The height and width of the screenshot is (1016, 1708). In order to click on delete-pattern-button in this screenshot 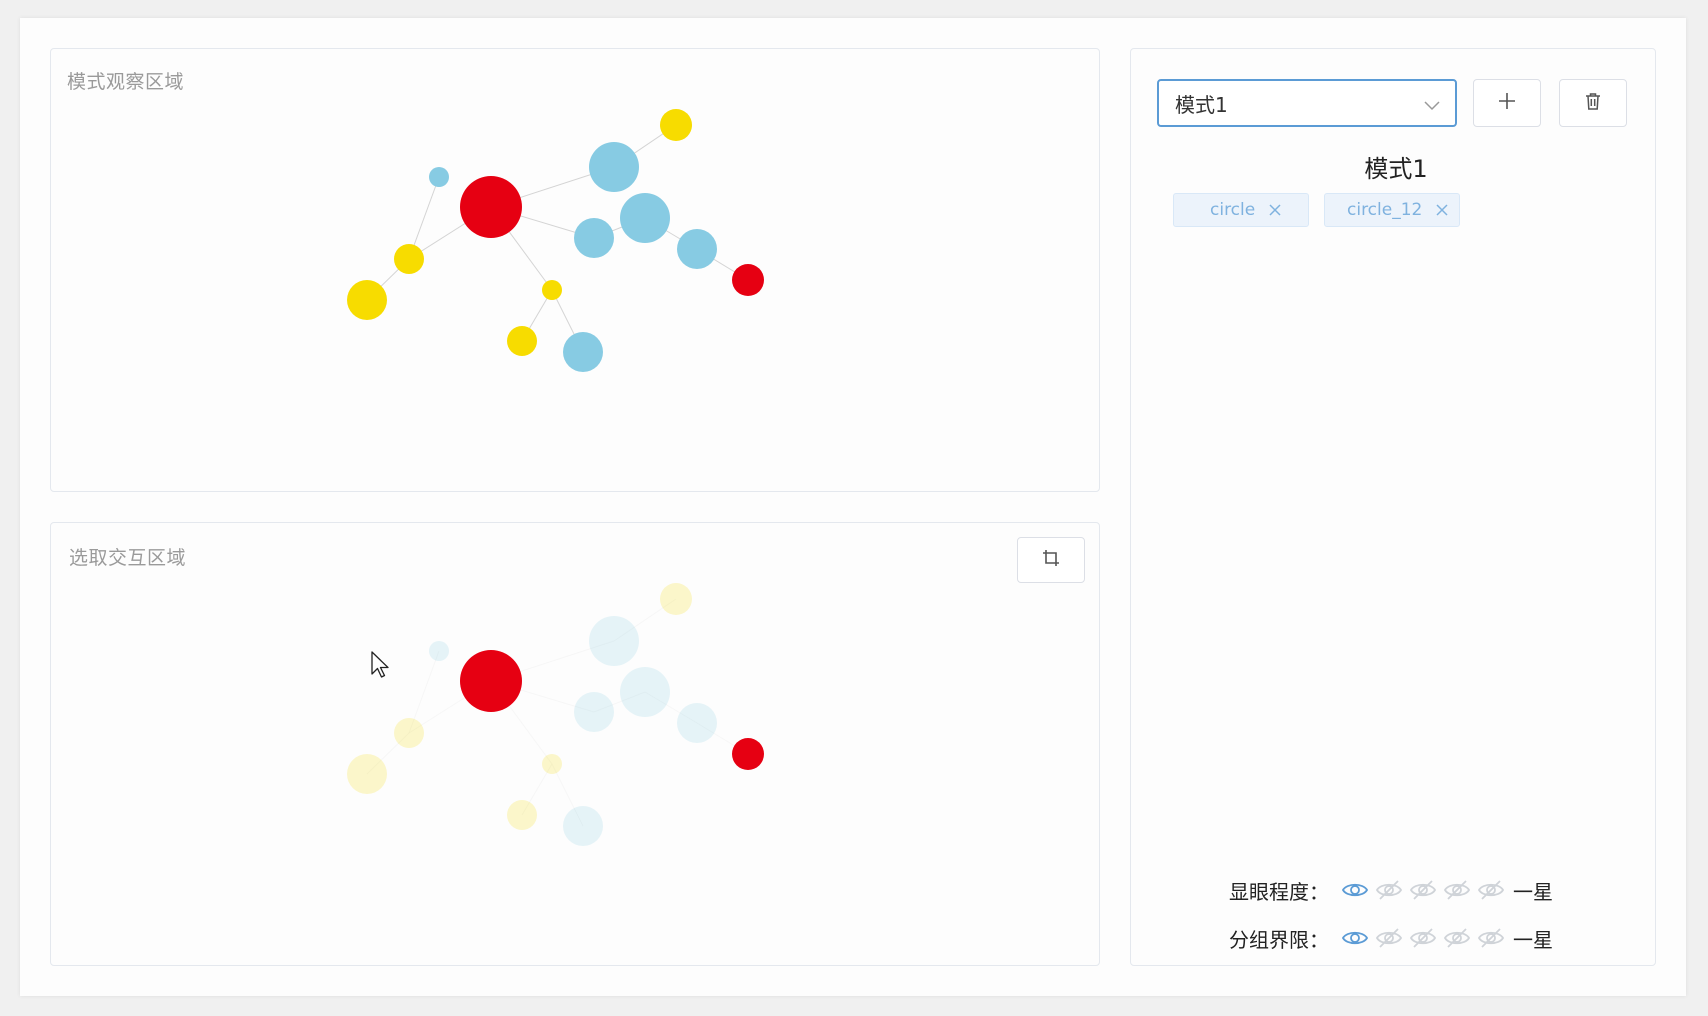, I will do `click(1593, 103)`.